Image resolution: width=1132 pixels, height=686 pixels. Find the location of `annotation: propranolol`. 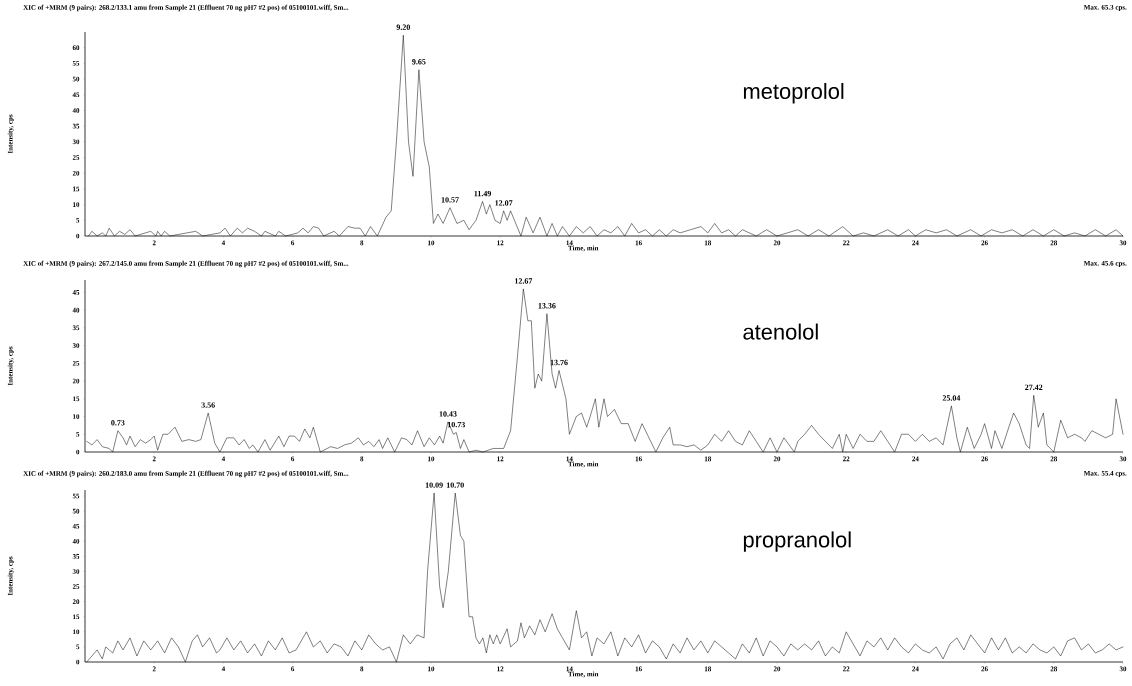

annotation: propranolol is located at coordinates (797, 541).